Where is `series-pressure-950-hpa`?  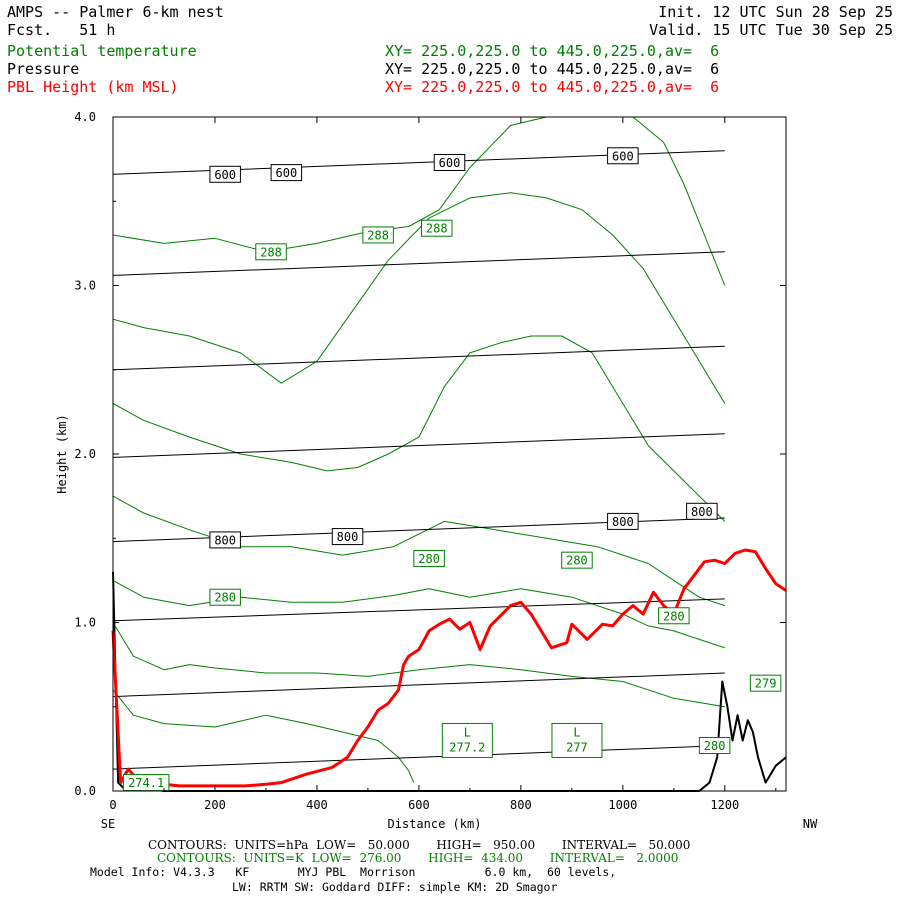
series-pressure-950-hpa is located at coordinates (418, 757).